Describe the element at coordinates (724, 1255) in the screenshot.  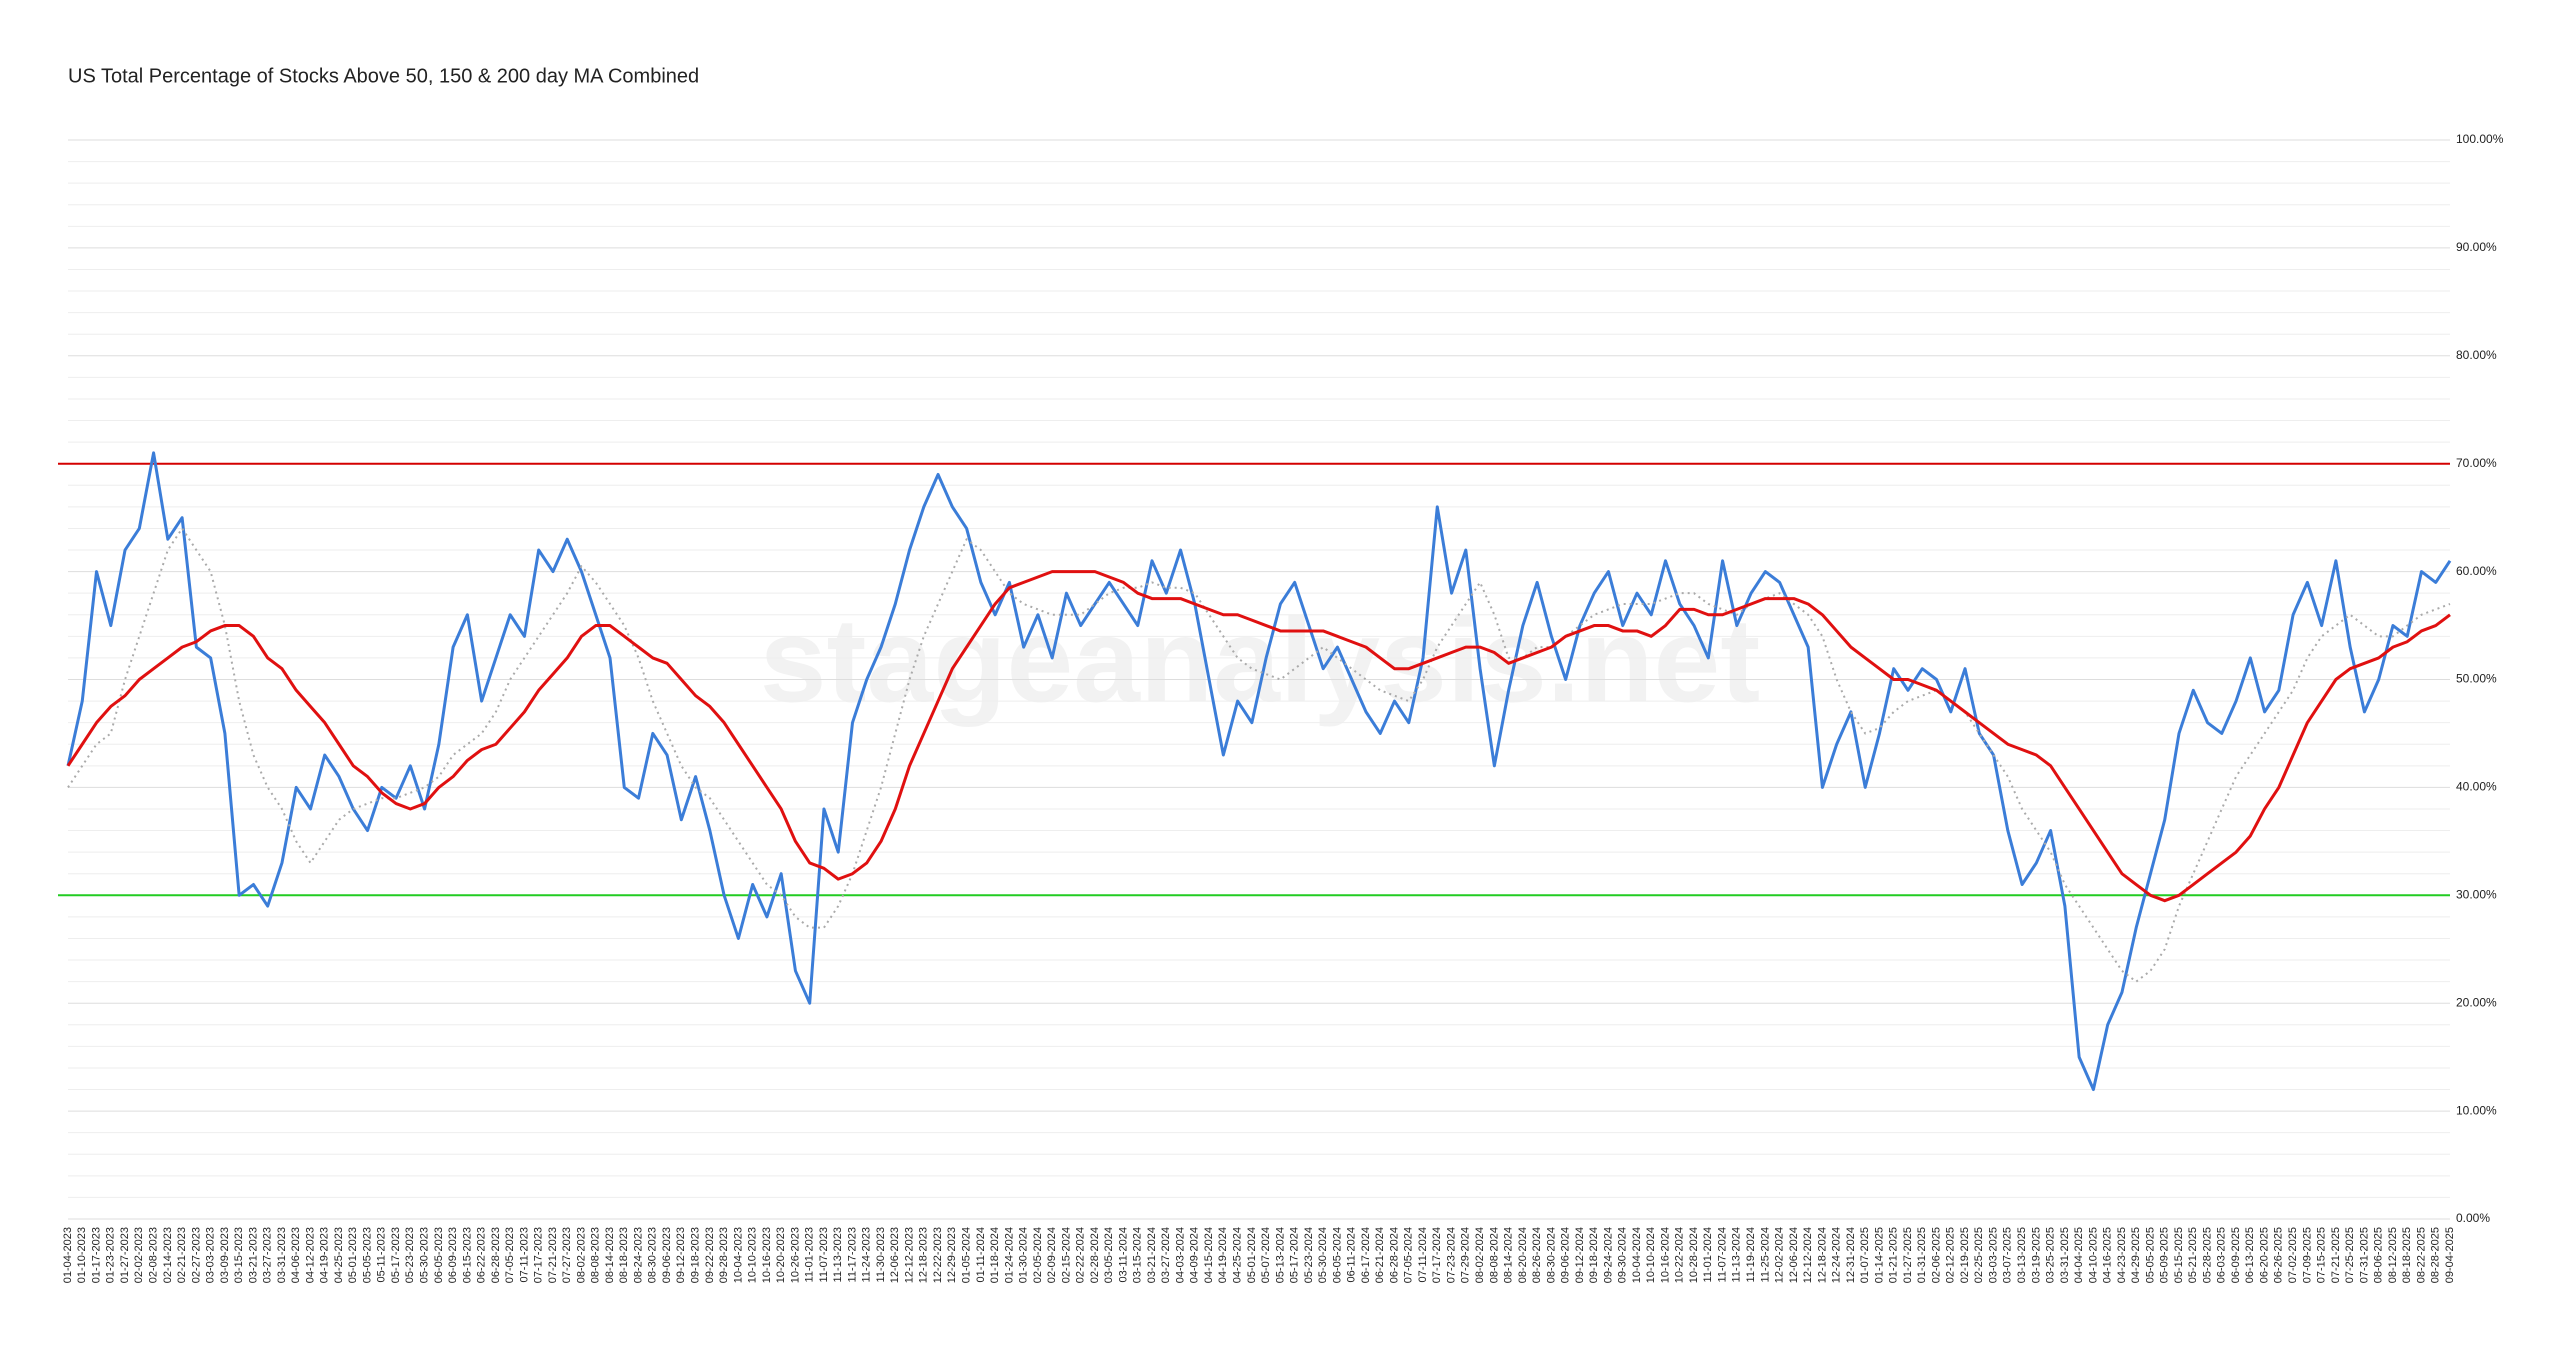
I see `x-tick-label: 09-28-2023` at that location.